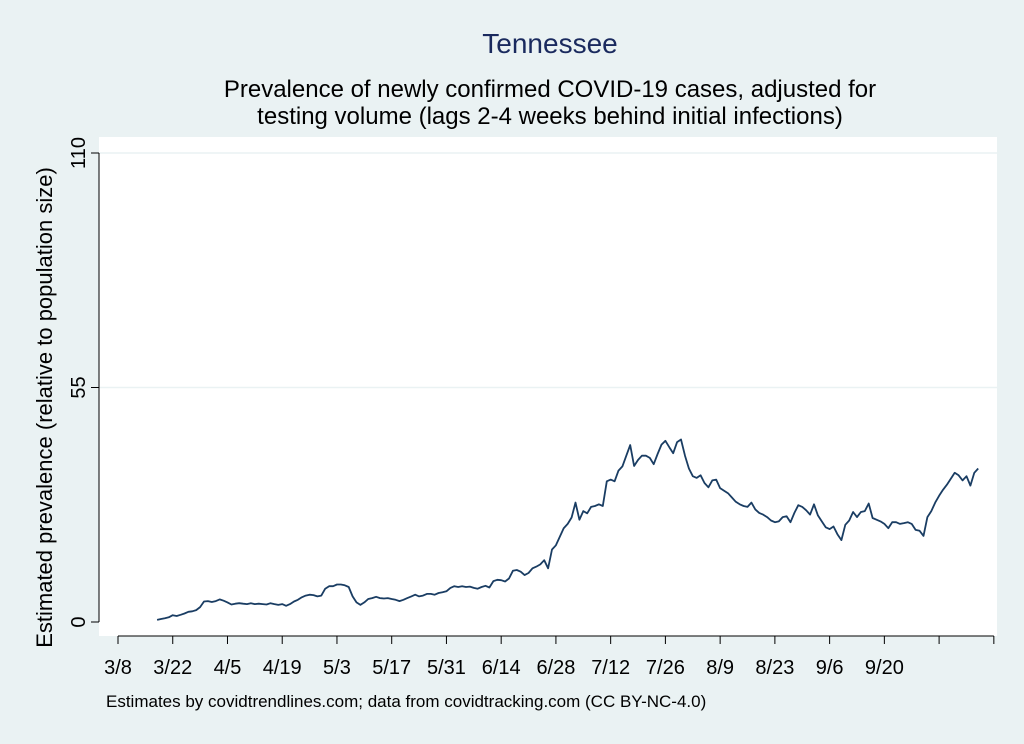  What do you see at coordinates (665, 668) in the screenshot?
I see `x-tick-label: 7/26` at bounding box center [665, 668].